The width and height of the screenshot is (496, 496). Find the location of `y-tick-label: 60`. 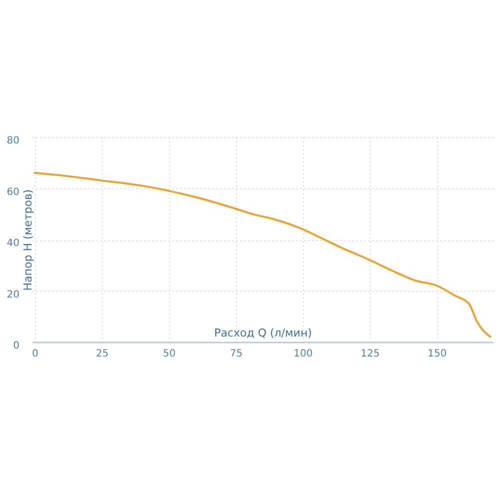

y-tick-label: 60 is located at coordinates (13, 192).